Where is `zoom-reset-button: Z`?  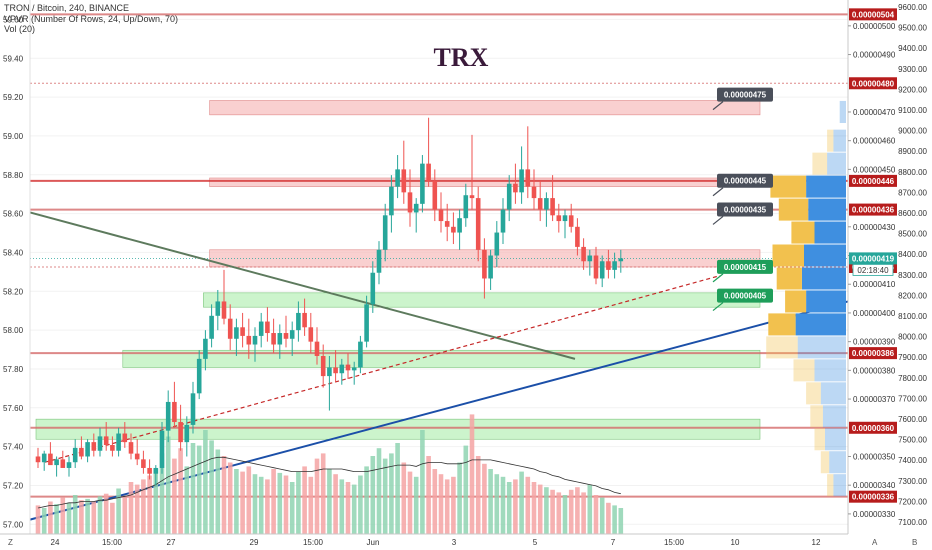 zoom-reset-button: Z is located at coordinates (10, 542).